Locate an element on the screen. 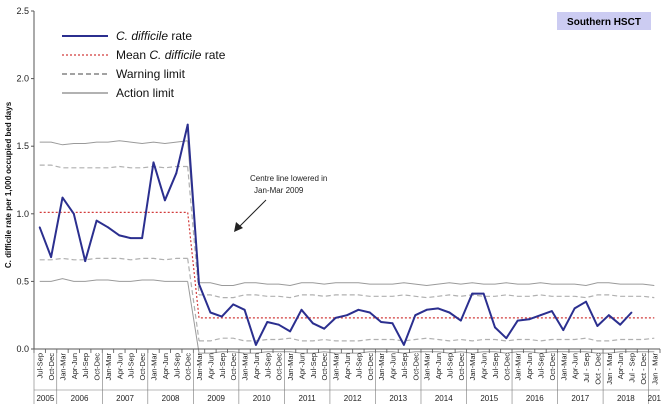 This screenshot has width=662, height=406. year-label: 2012 is located at coordinates (353, 398).